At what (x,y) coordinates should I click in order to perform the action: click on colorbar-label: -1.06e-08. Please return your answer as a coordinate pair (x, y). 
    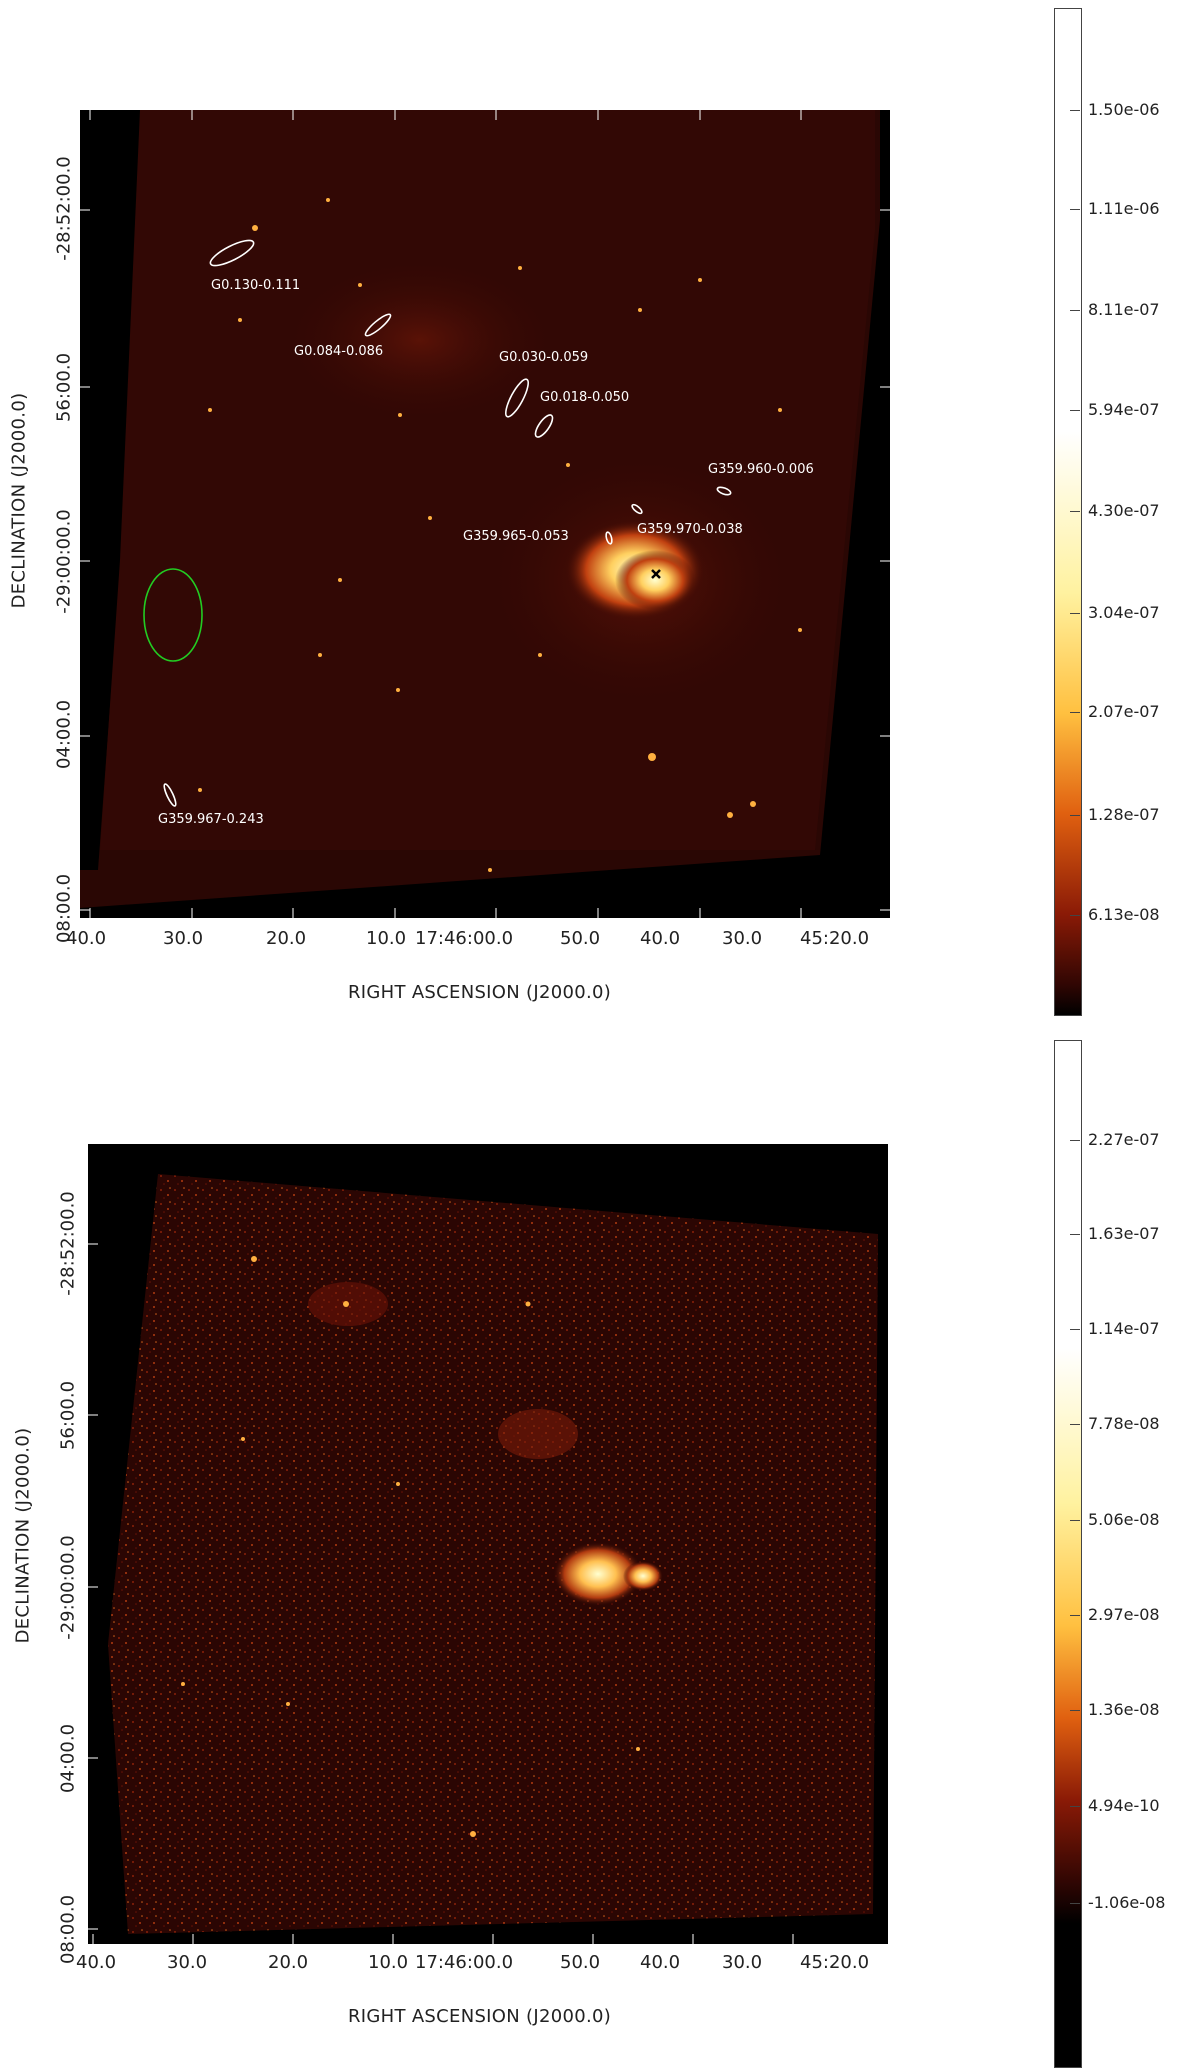
    Looking at the image, I should click on (1127, 1902).